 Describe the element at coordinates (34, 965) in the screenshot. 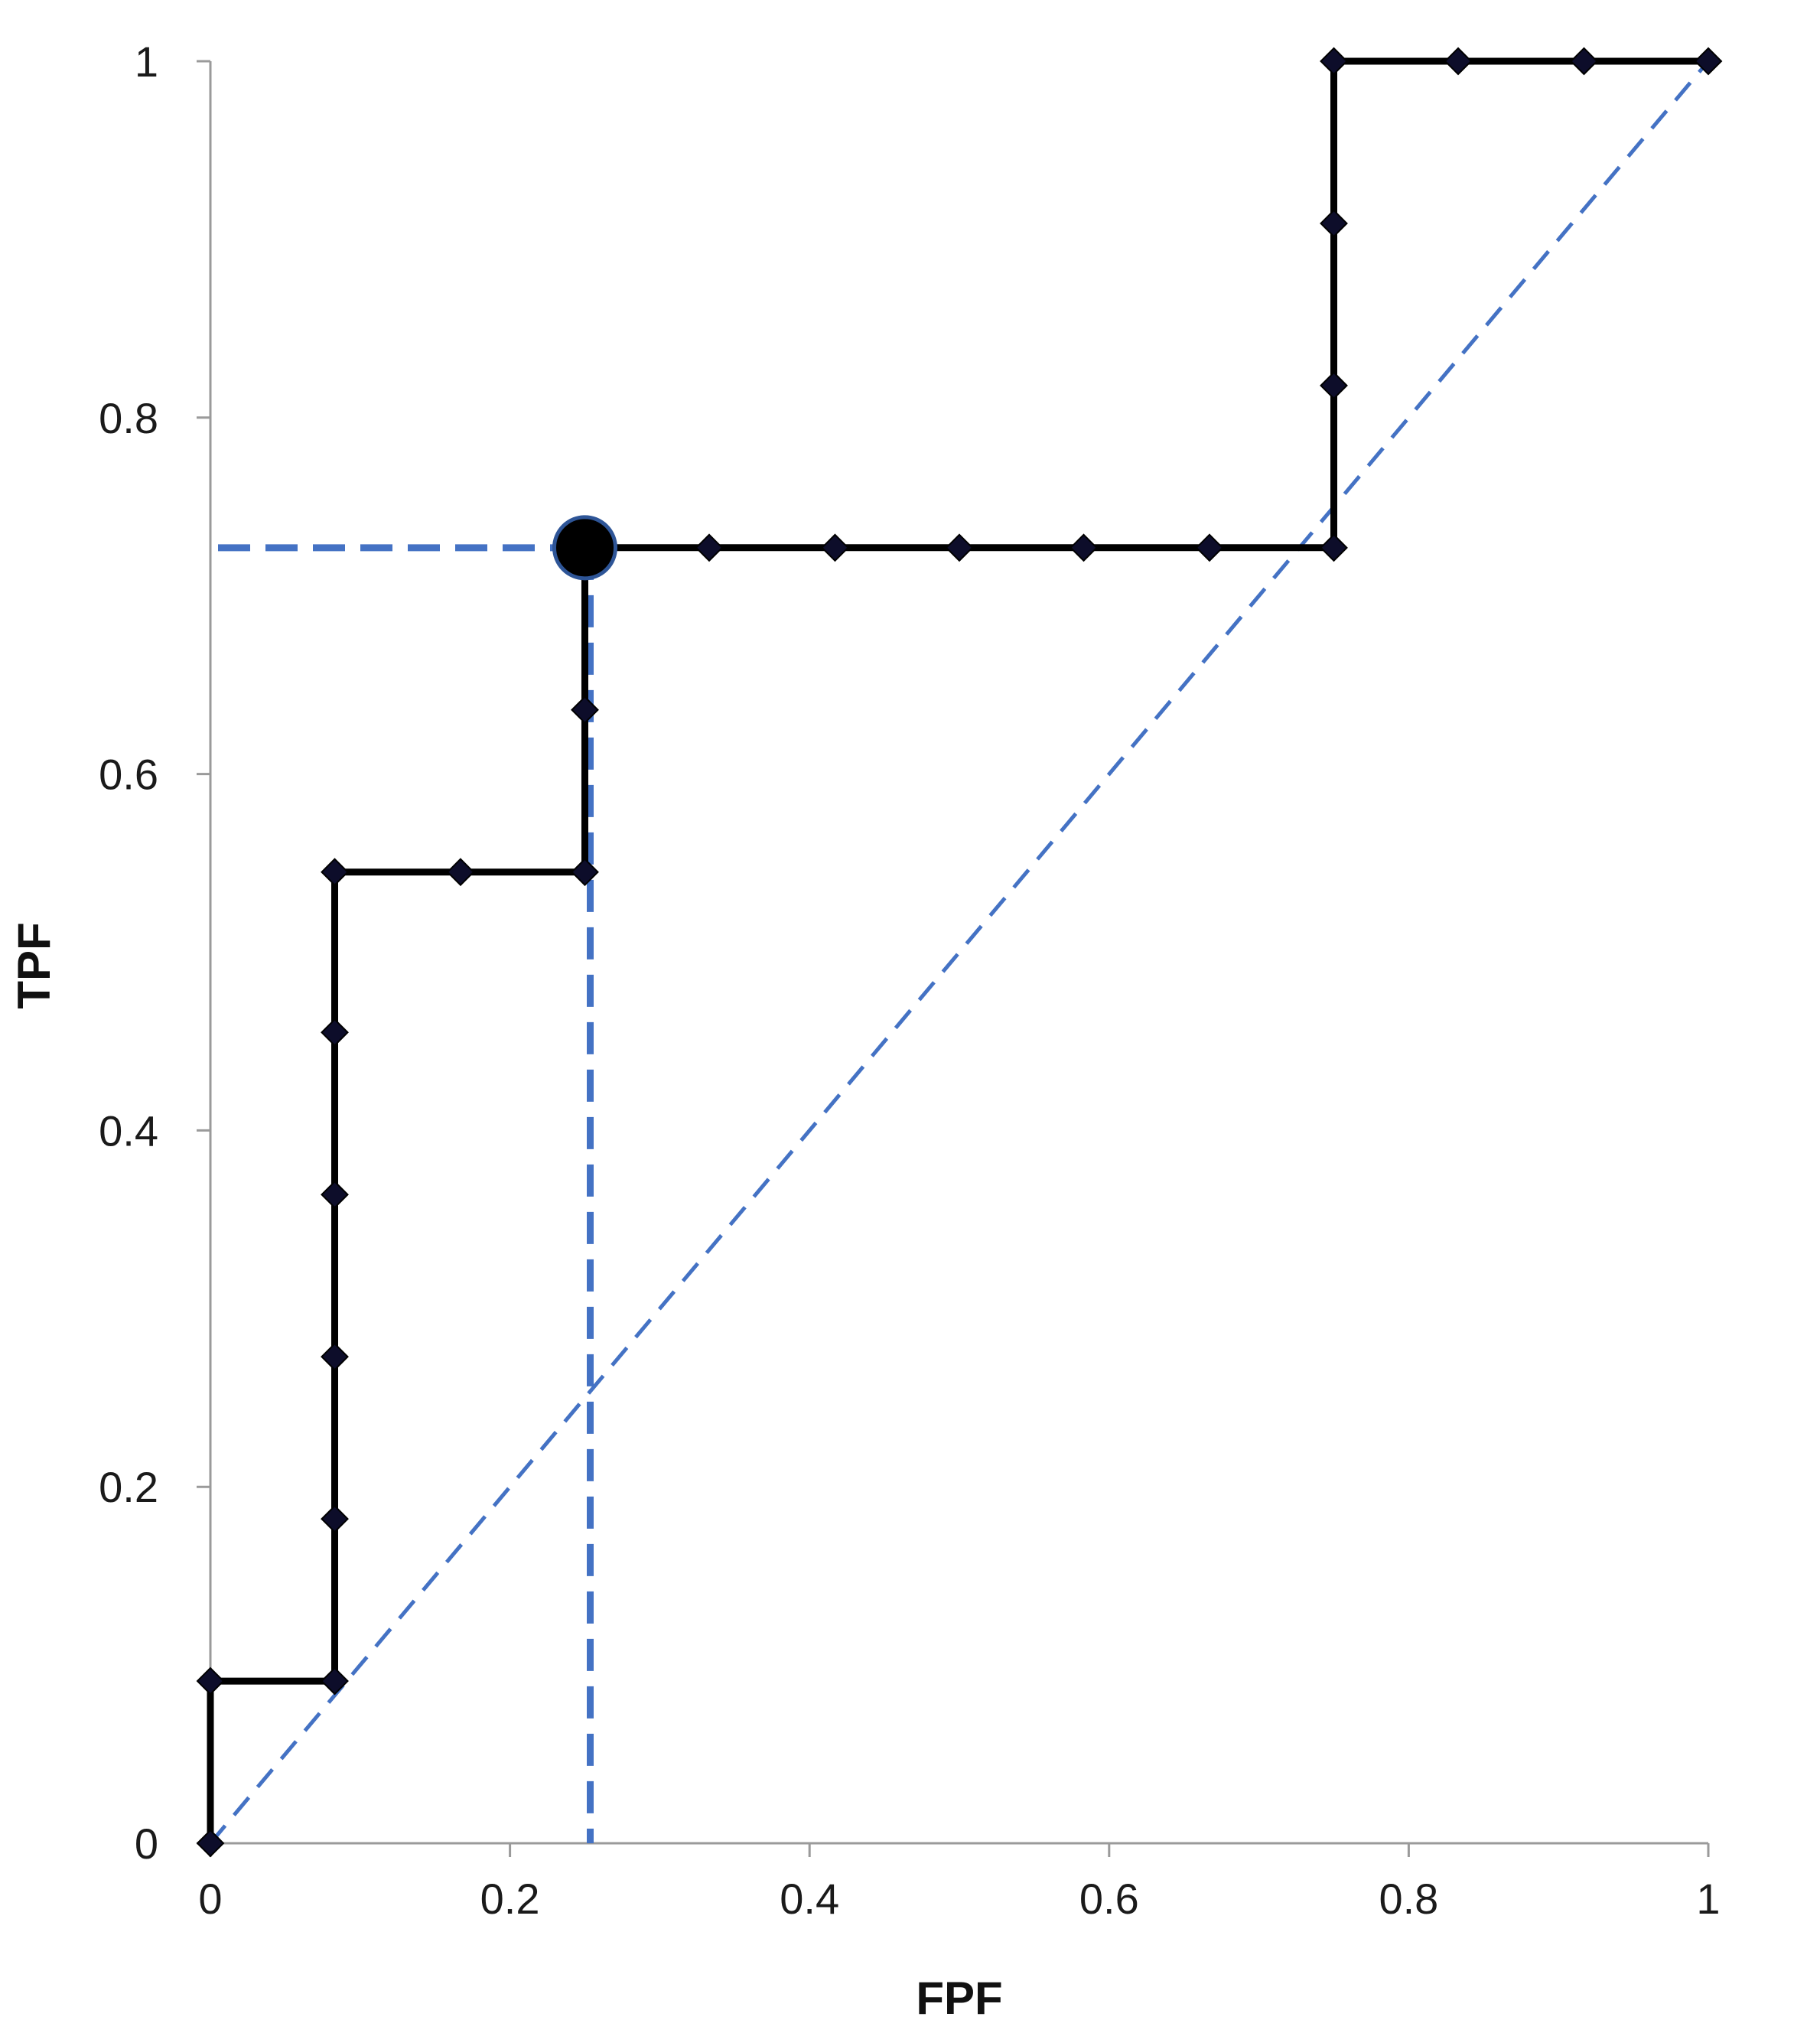

I see `y-axis-title: TPF` at that location.